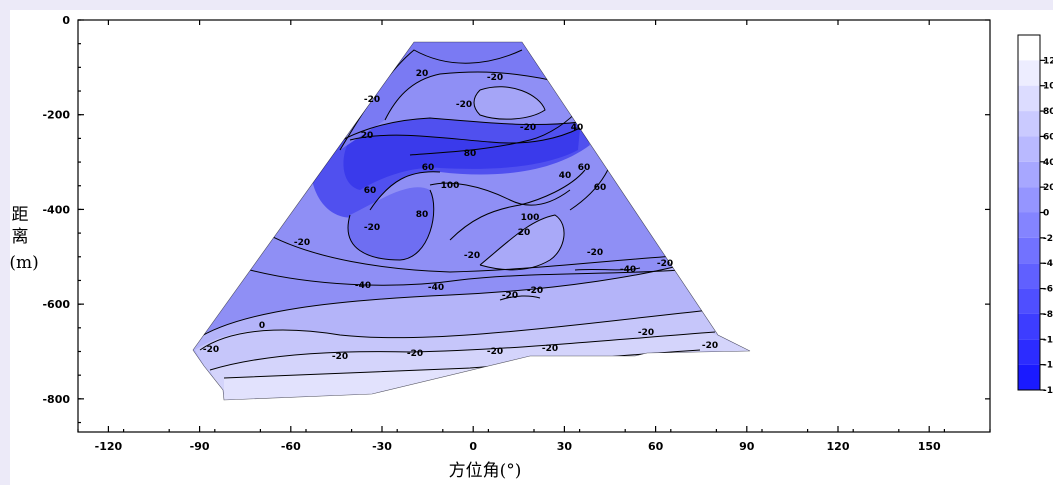 This screenshot has height=485, width=1053. I want to click on y-tick-label: -600, so click(56, 304).